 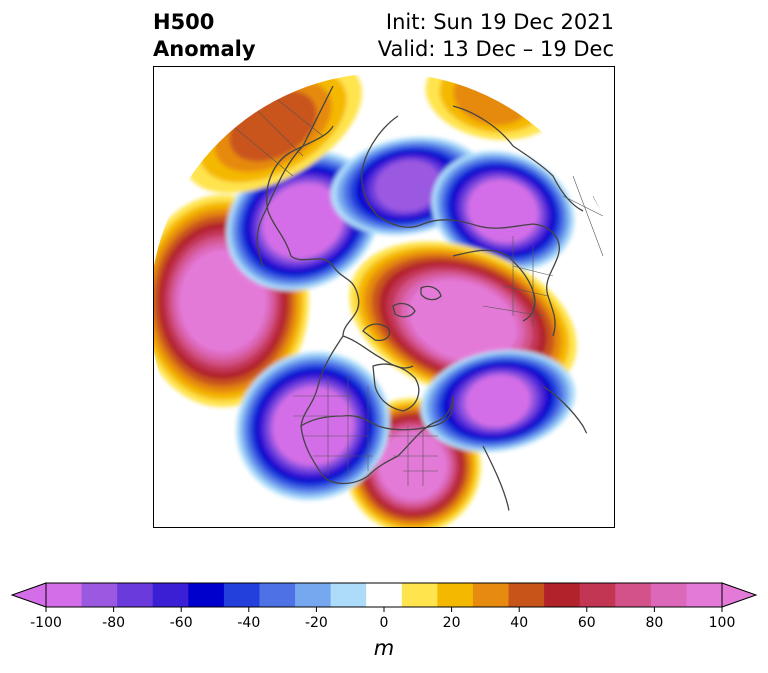 What do you see at coordinates (46, 623) in the screenshot?
I see `colorbar-tick-label: -100` at bounding box center [46, 623].